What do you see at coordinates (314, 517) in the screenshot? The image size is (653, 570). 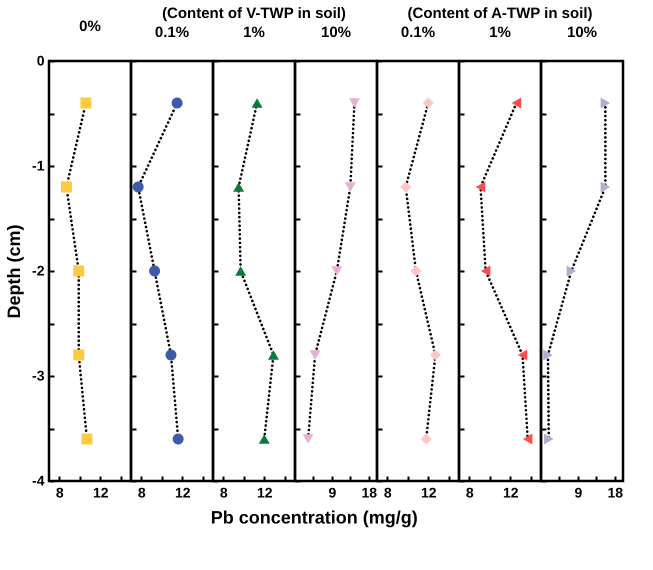 I see `x-axis-title: Pb concentration (mg/g)` at bounding box center [314, 517].